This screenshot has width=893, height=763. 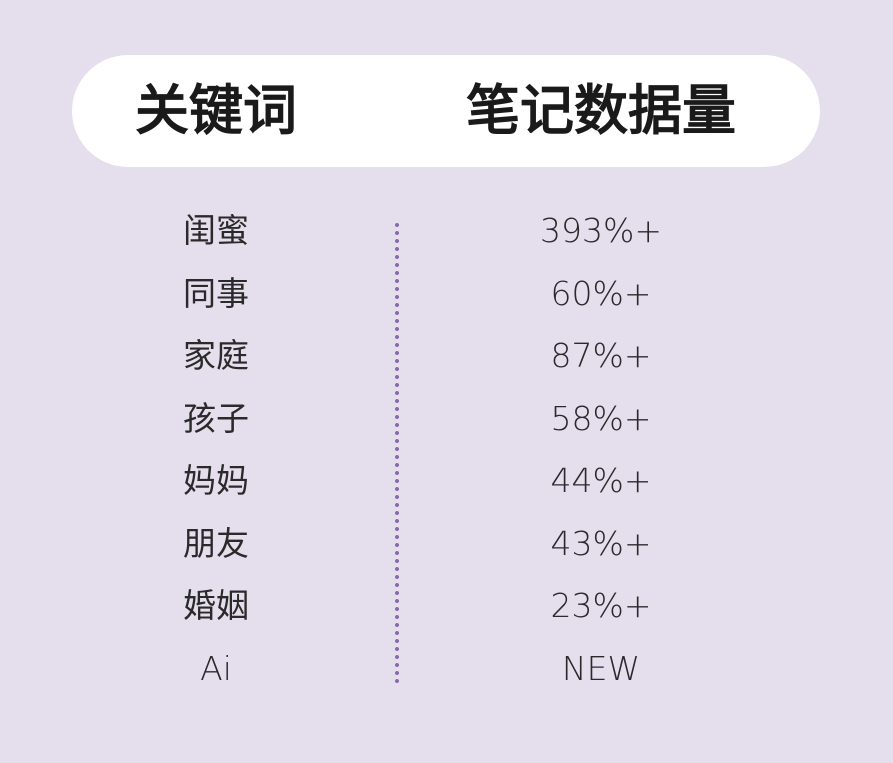 I want to click on table-row: Ai NEW, so click(x=446, y=669).